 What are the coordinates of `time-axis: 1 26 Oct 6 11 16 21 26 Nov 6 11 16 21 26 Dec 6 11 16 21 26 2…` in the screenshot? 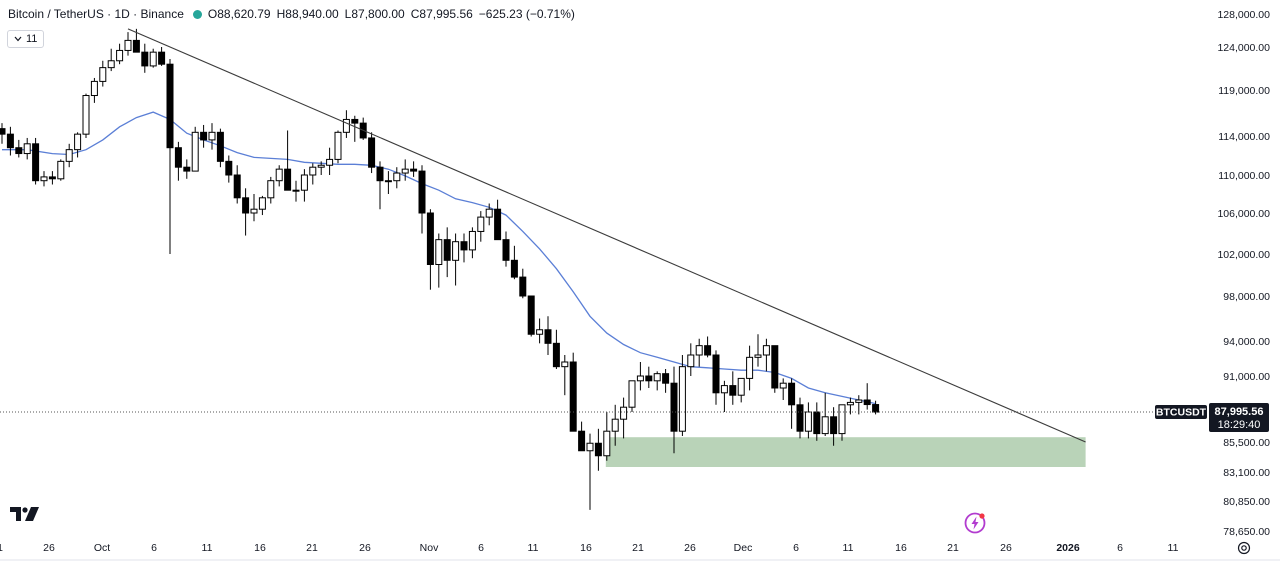 It's located at (640, 551).